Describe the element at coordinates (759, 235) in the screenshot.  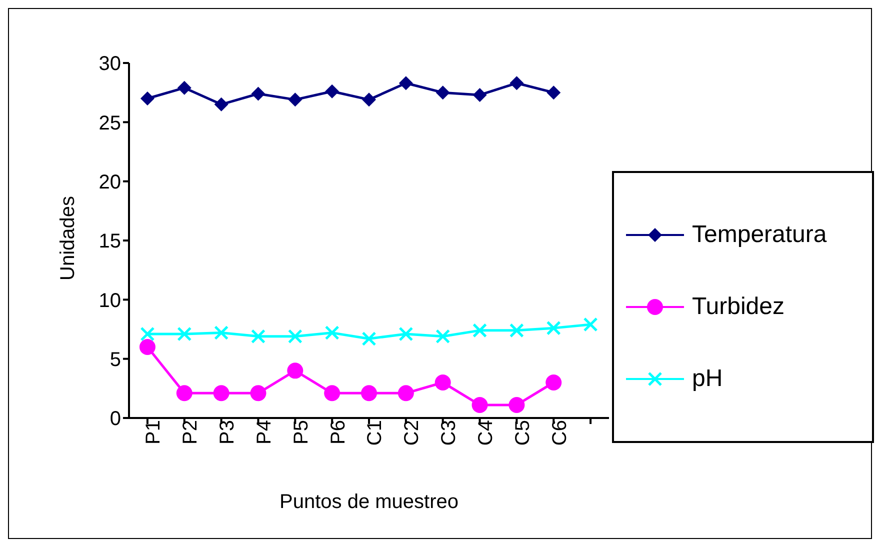
I see `legend-label: Temperatura` at that location.